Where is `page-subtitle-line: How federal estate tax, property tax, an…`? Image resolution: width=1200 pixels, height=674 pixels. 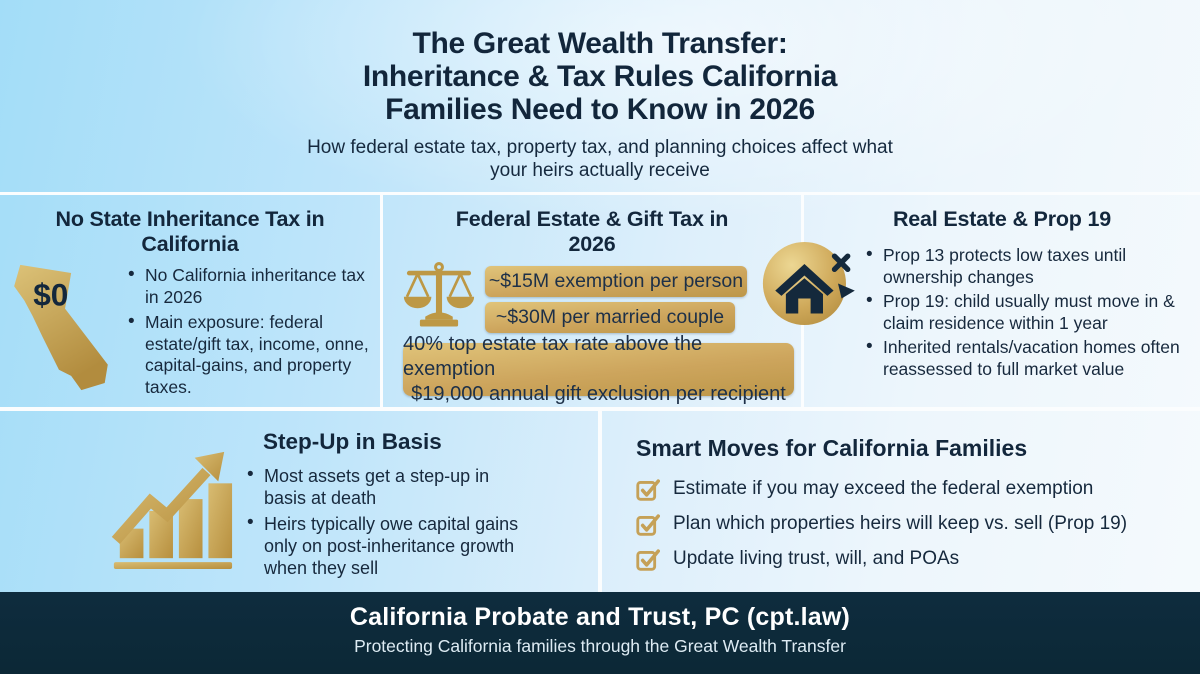 page-subtitle-line: How federal estate tax, property tax, an… is located at coordinates (600, 147).